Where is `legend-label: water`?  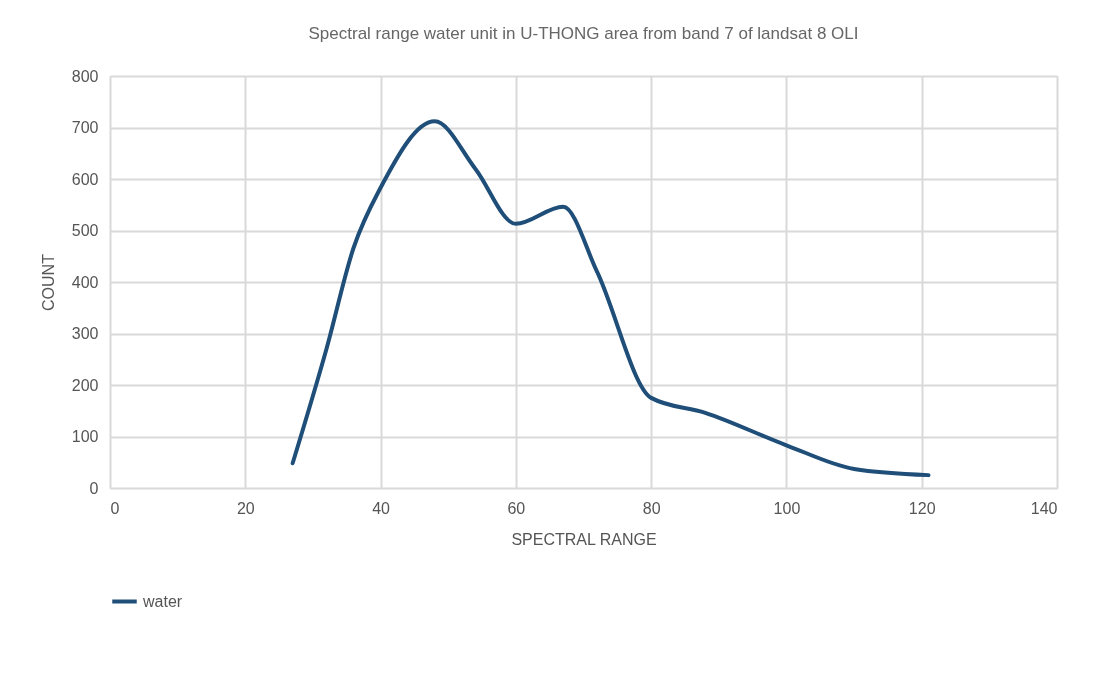
legend-label: water is located at coordinates (162, 601).